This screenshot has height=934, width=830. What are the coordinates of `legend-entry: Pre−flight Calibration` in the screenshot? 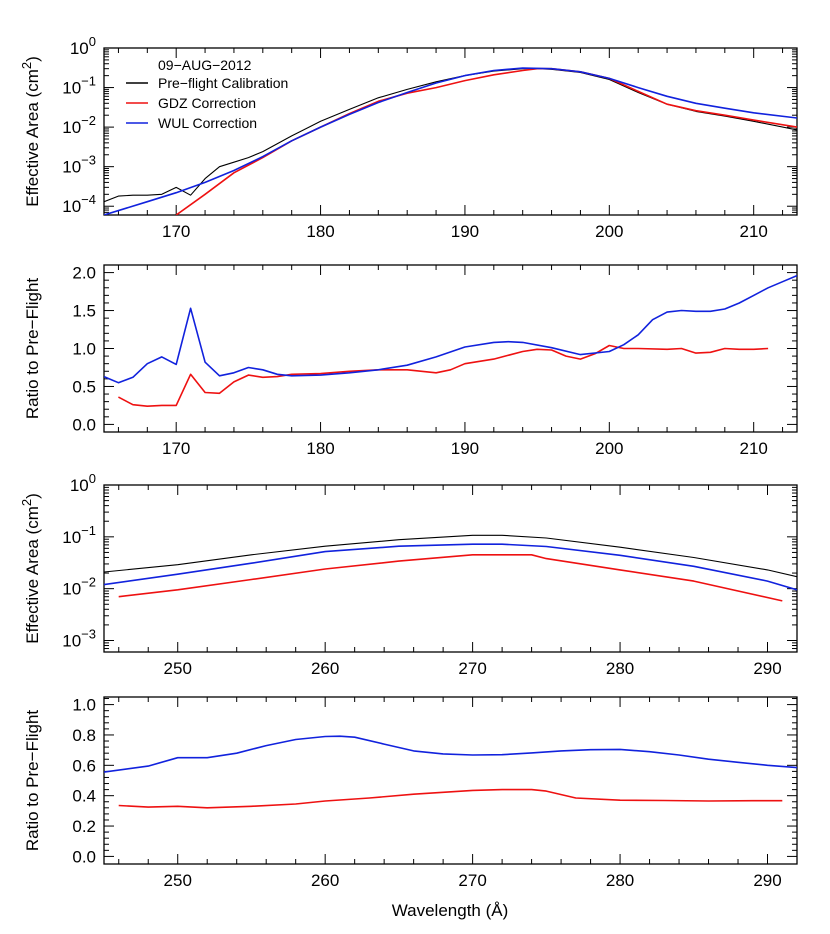 It's located at (223, 83).